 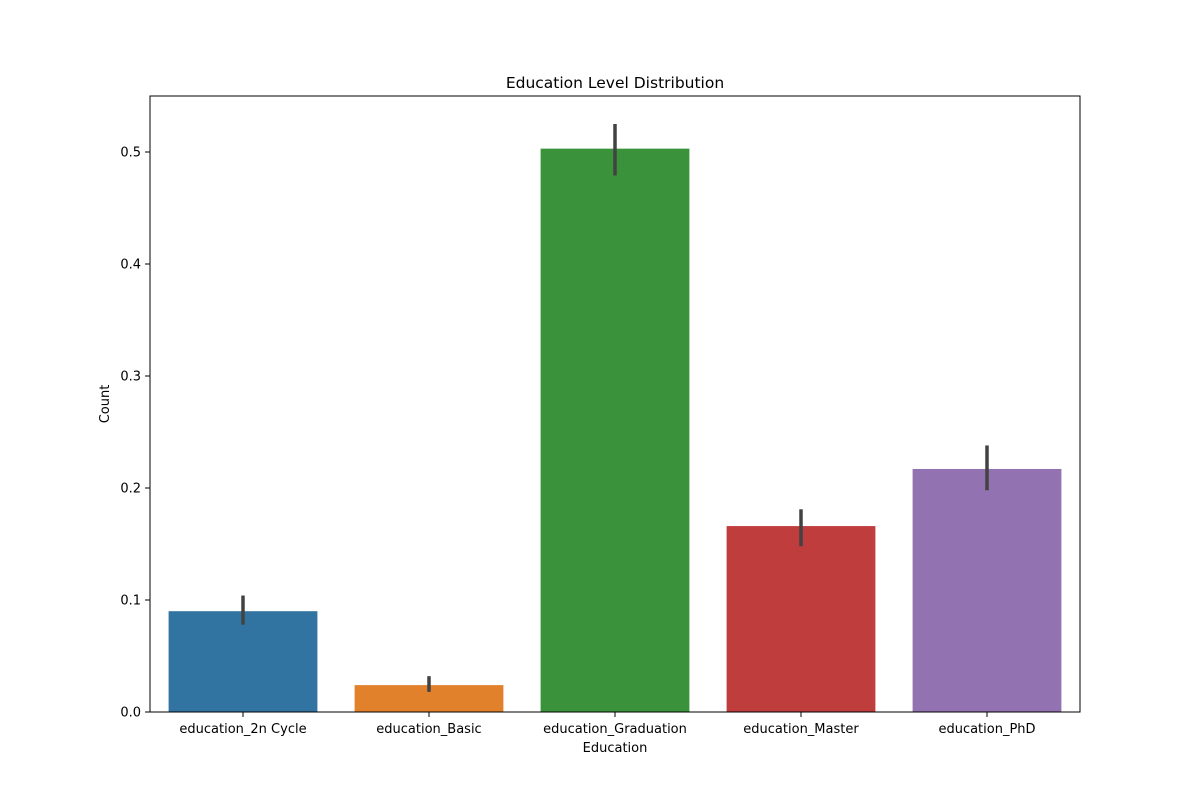 I want to click on x-tick-label: education_PhD, so click(x=986, y=729).